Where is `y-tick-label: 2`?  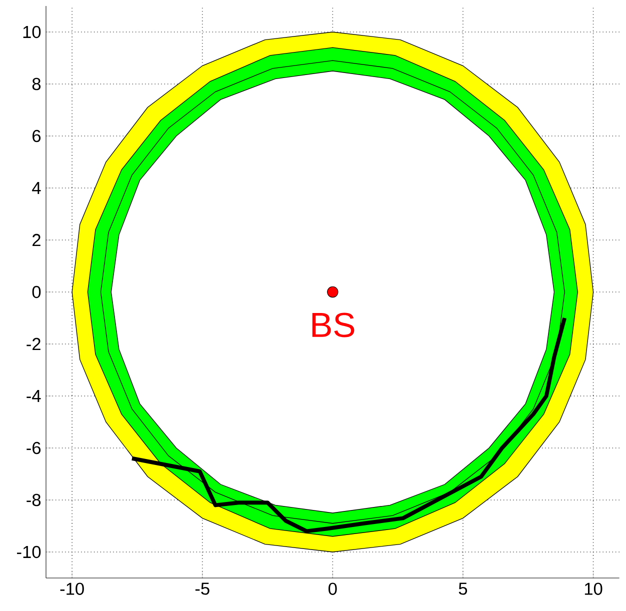
y-tick-label: 2 is located at coordinates (36, 240).